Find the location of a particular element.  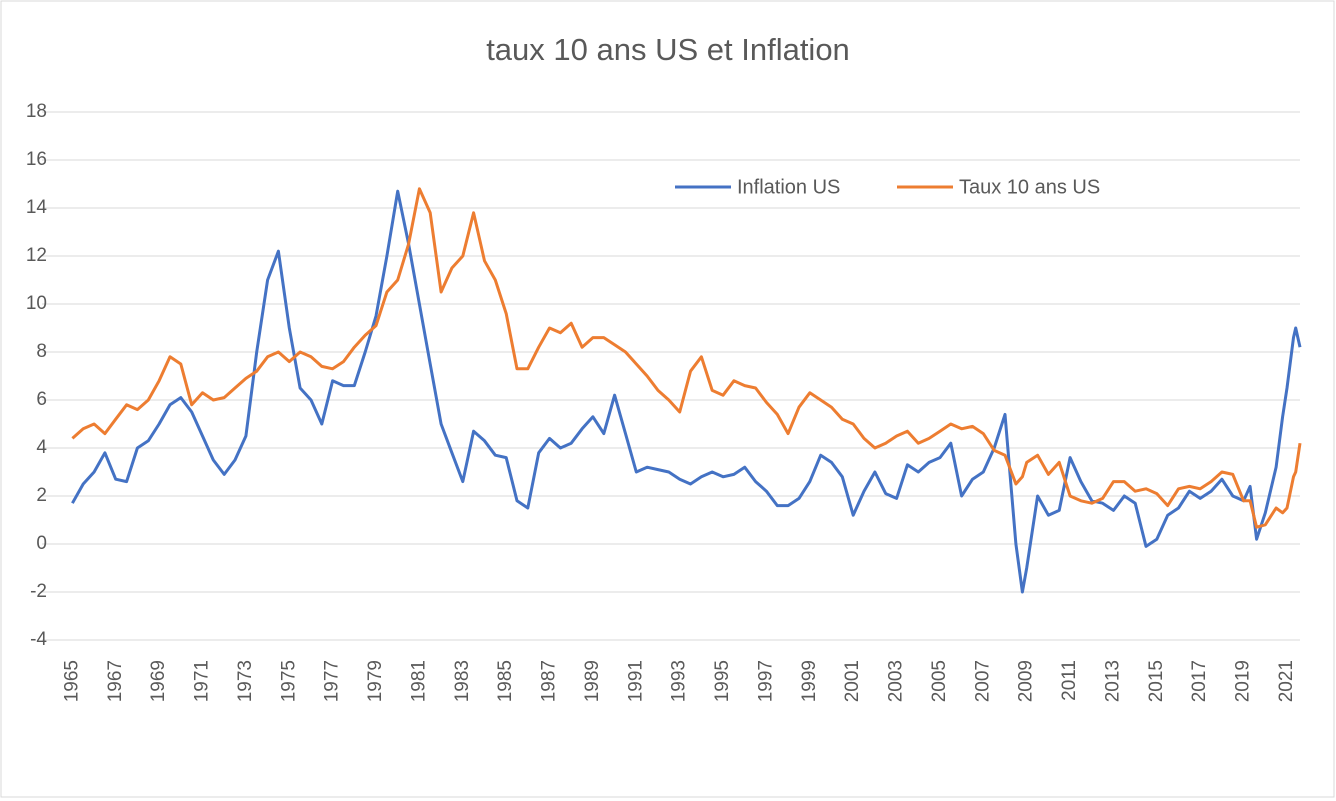

y-tick-label: 4 is located at coordinates (41, 447).